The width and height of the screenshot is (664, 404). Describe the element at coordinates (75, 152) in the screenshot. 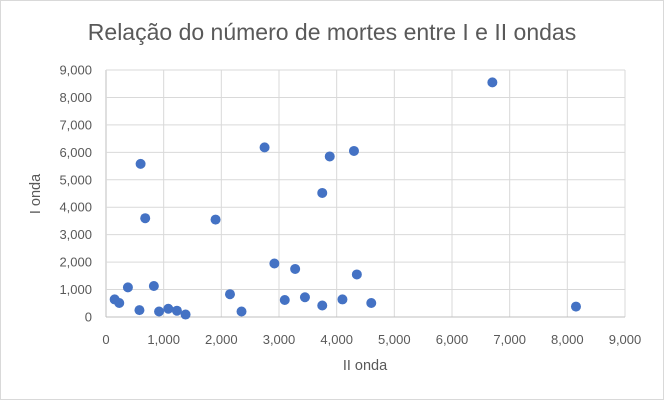

I see `y-tick-label: 6,000` at that location.